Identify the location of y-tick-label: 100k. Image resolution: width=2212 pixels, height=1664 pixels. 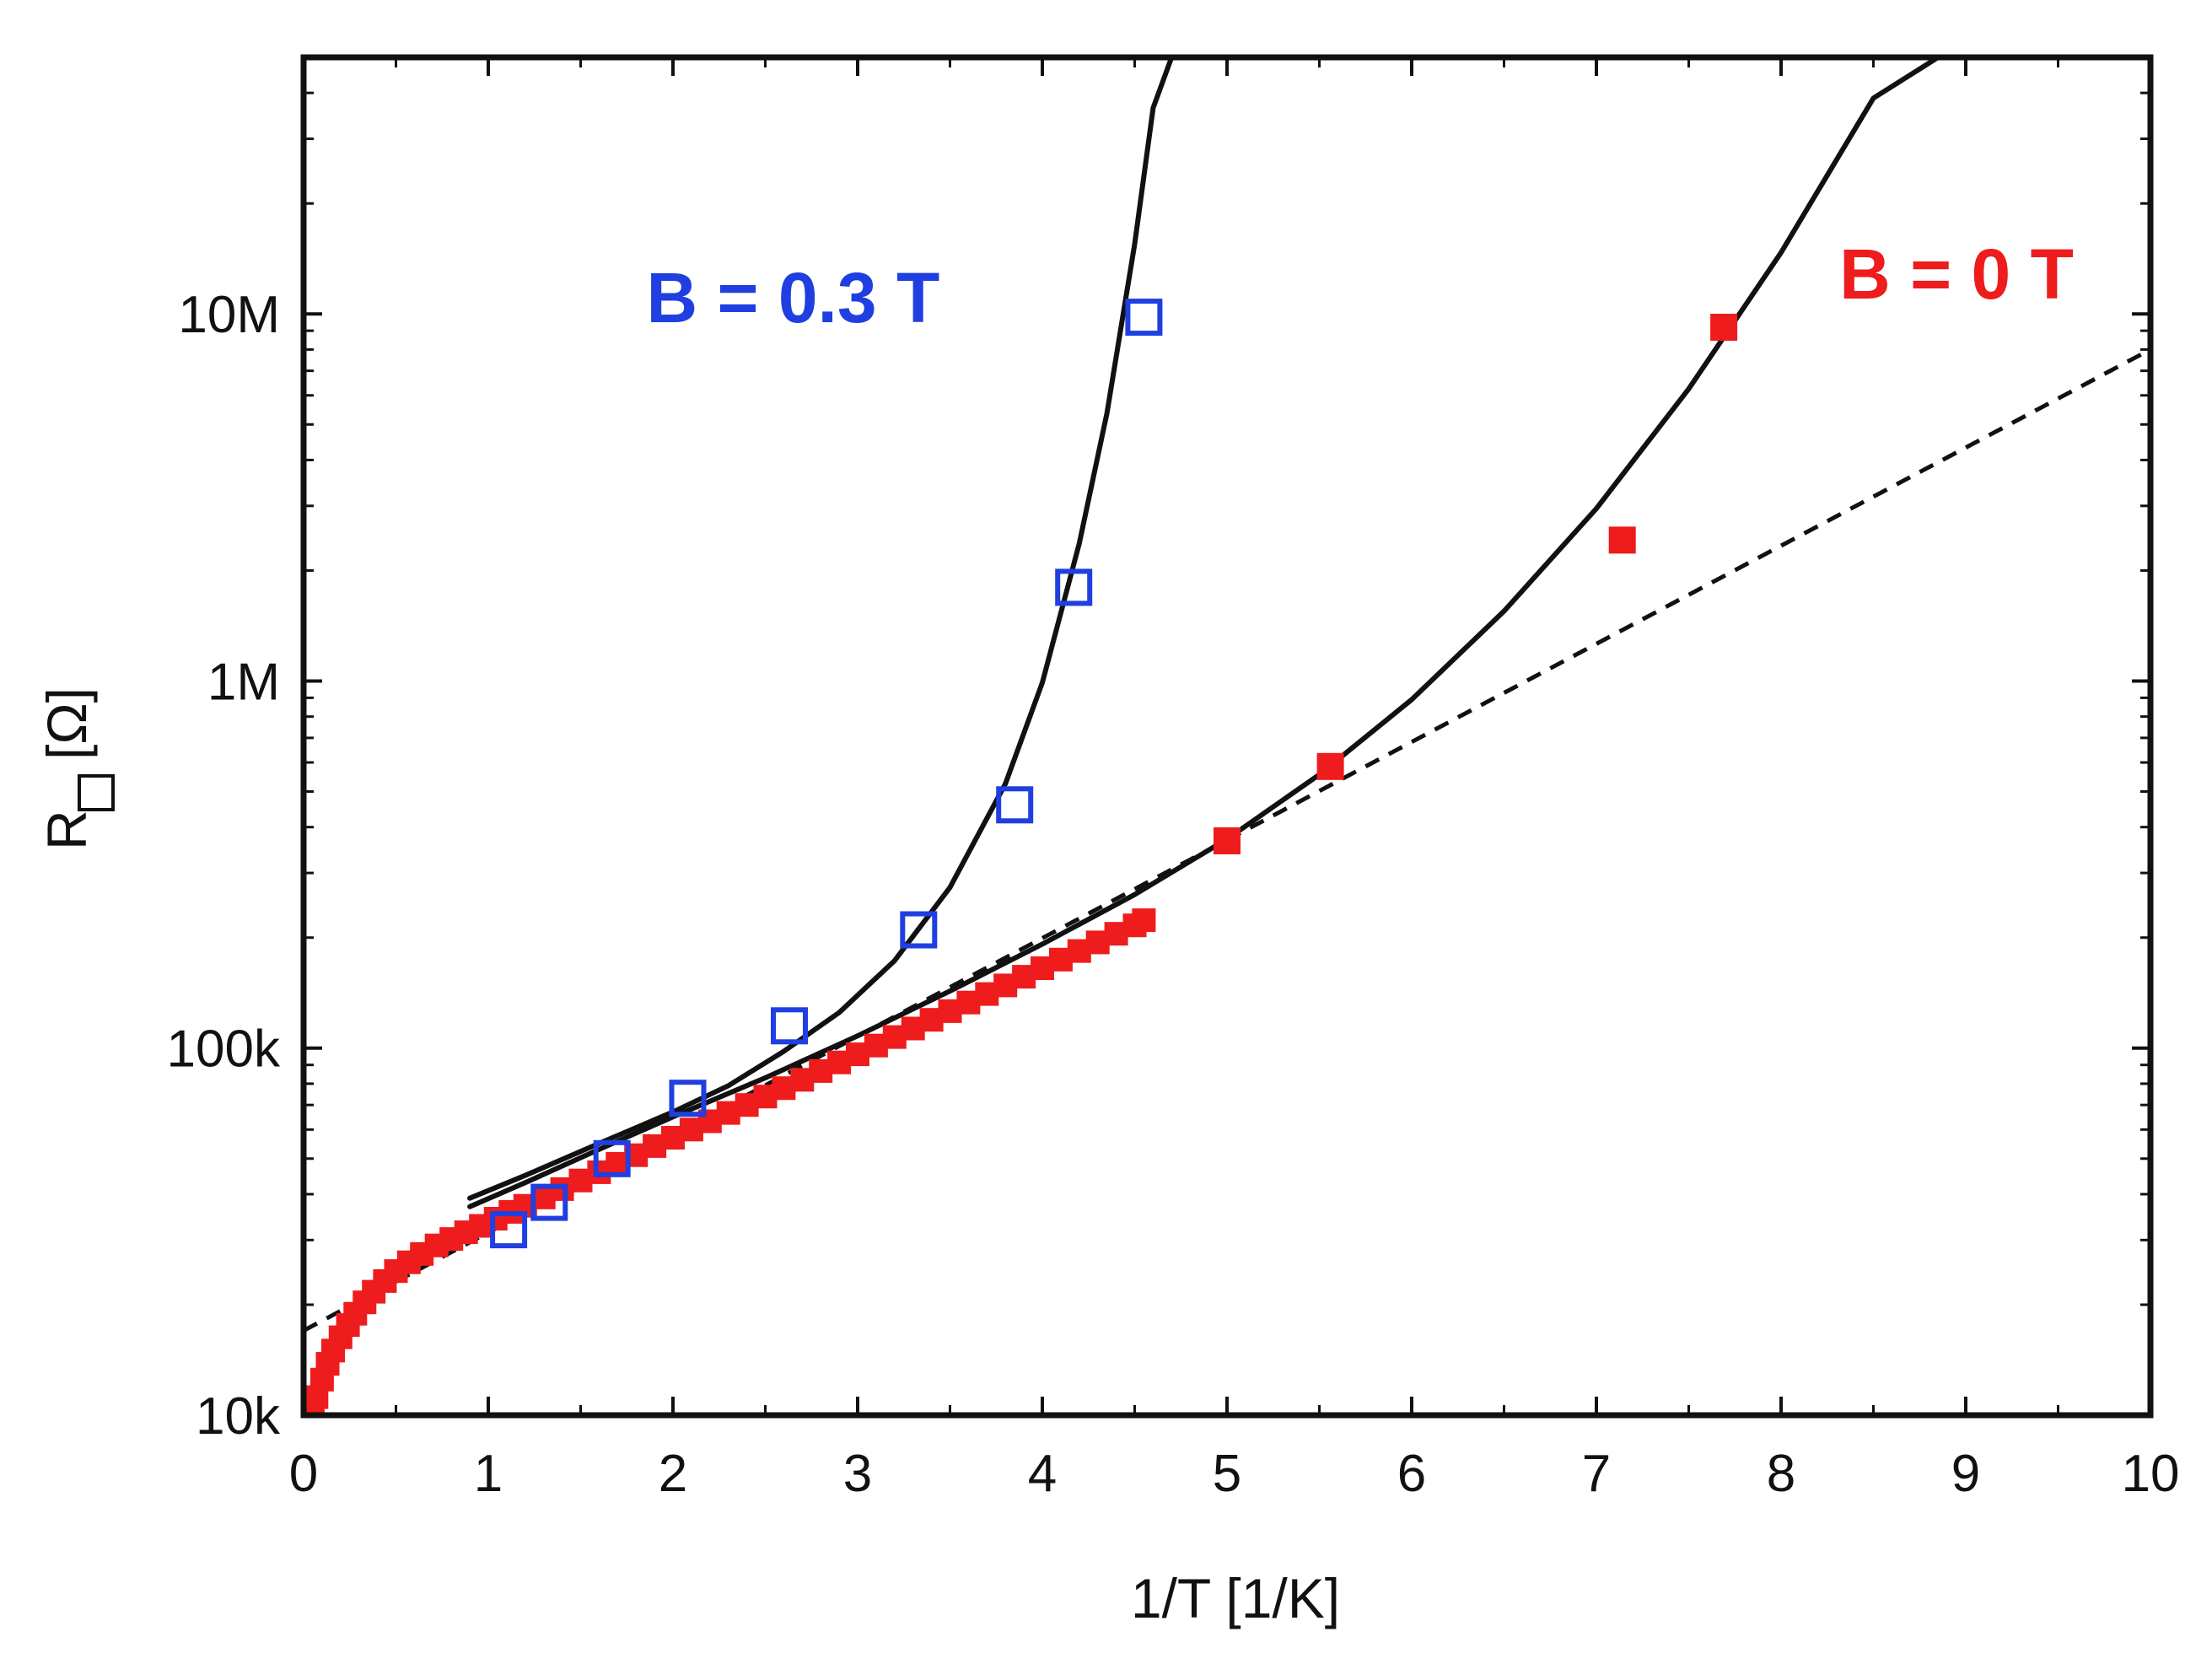
(224, 1049).